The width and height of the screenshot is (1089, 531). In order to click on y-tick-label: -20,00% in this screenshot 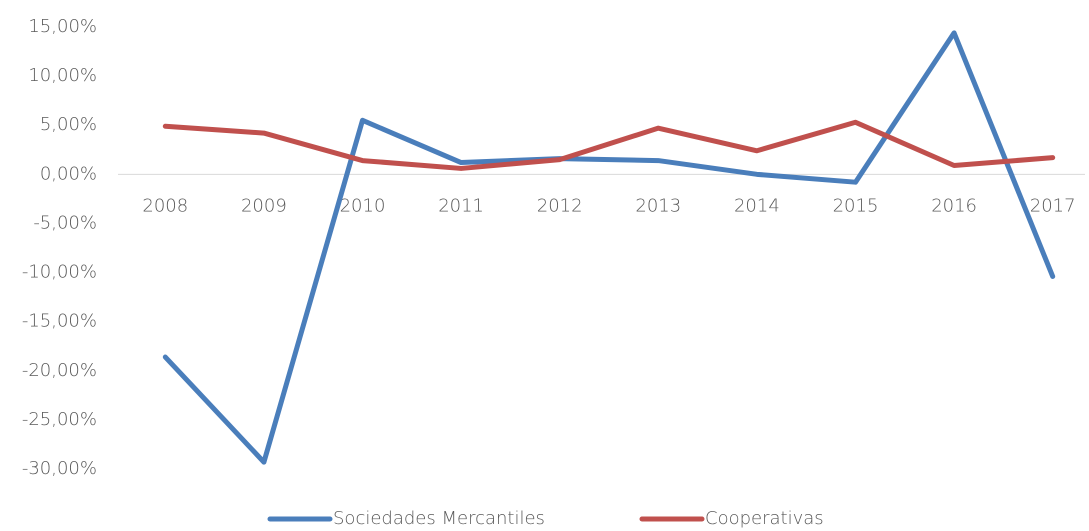, I will do `click(59, 370)`.